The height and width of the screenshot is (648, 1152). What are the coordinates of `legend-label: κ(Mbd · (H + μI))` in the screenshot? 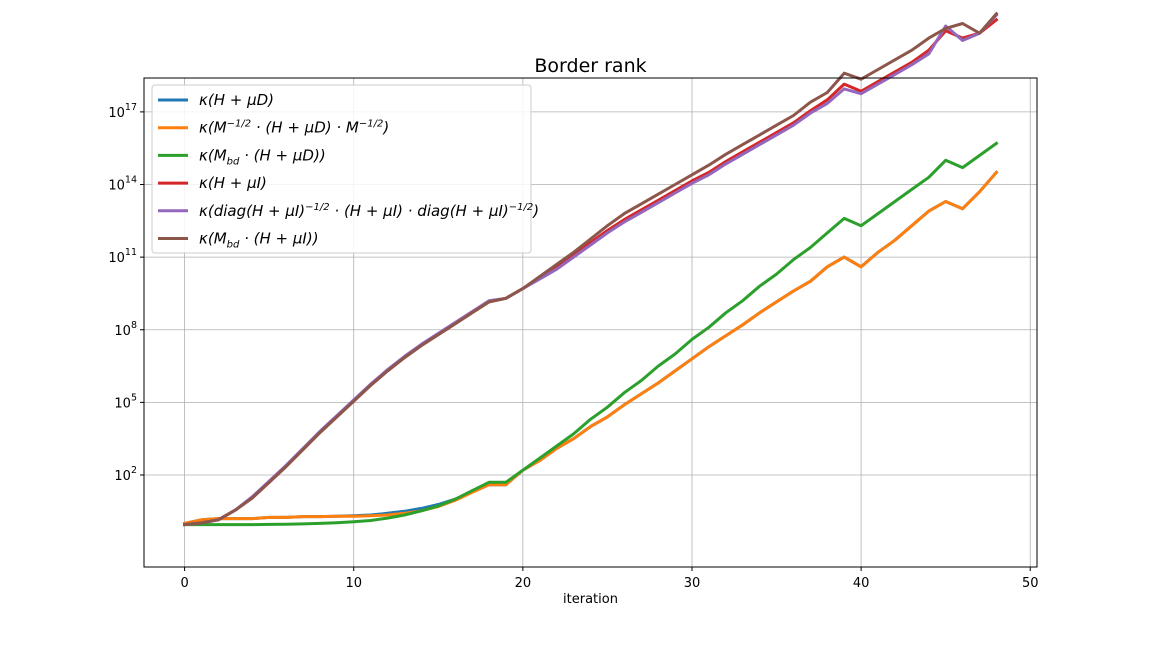 It's located at (259, 240).